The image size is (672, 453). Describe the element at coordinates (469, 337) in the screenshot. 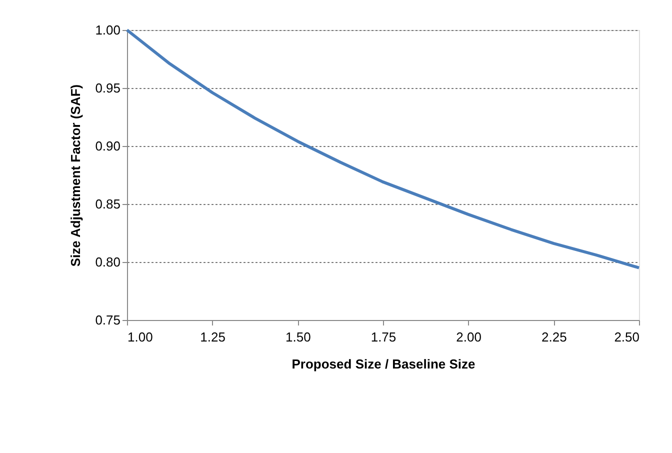

I see `x-tick-label: 2.00` at that location.